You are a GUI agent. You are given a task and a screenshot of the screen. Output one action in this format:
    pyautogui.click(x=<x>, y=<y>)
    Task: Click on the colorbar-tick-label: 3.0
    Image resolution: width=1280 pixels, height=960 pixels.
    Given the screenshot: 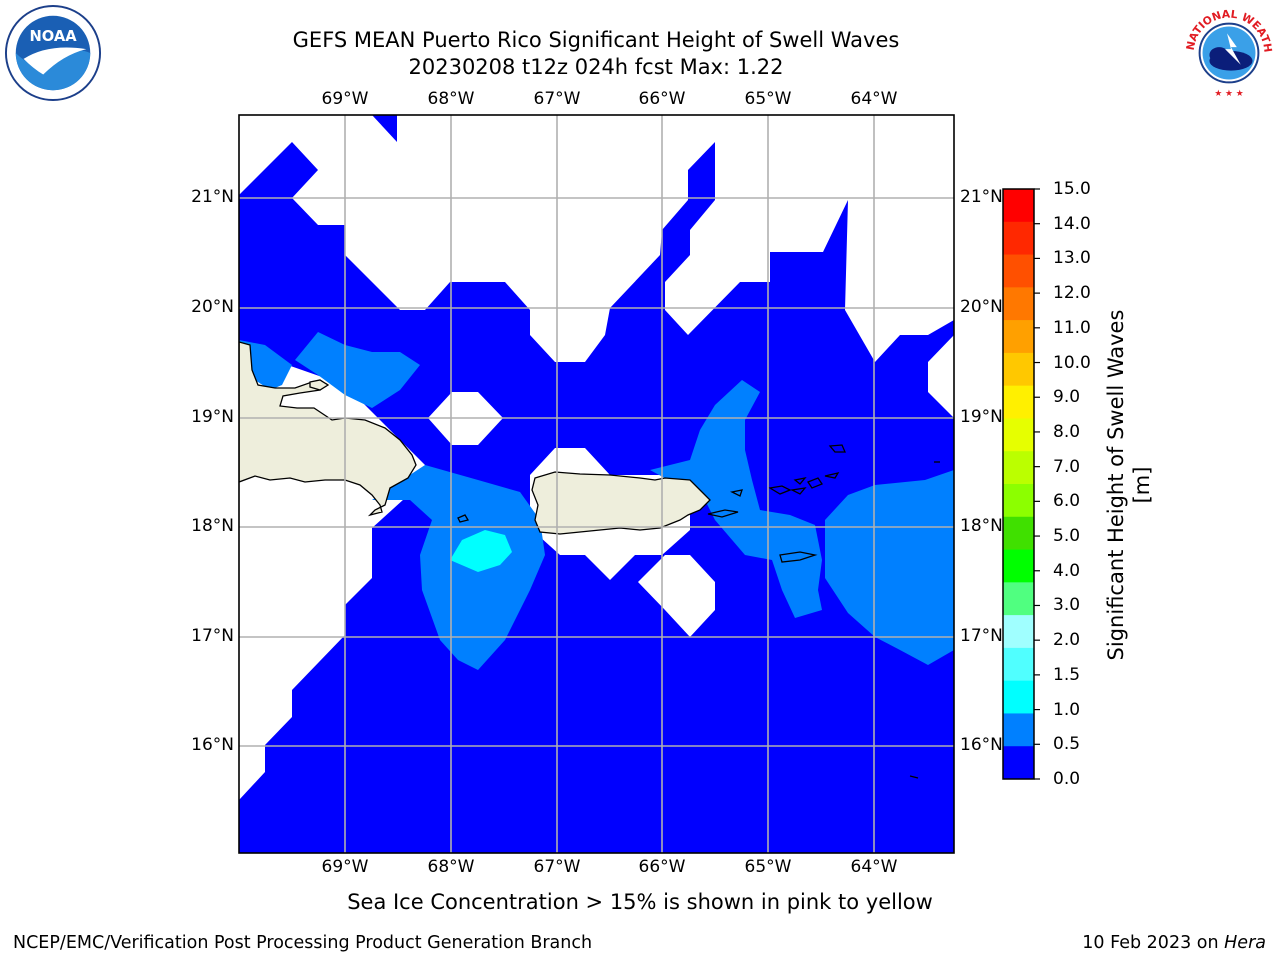 What is the action you would take?
    pyautogui.click(x=1067, y=605)
    